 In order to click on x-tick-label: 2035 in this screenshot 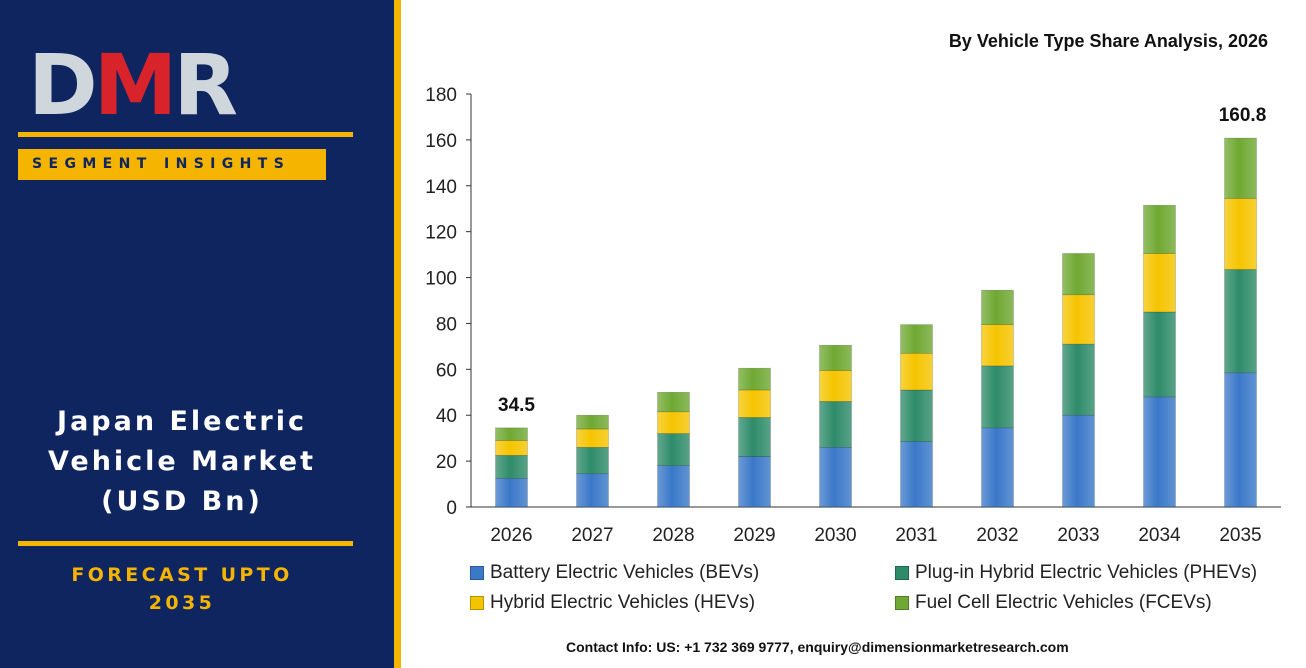, I will do `click(1240, 535)`.